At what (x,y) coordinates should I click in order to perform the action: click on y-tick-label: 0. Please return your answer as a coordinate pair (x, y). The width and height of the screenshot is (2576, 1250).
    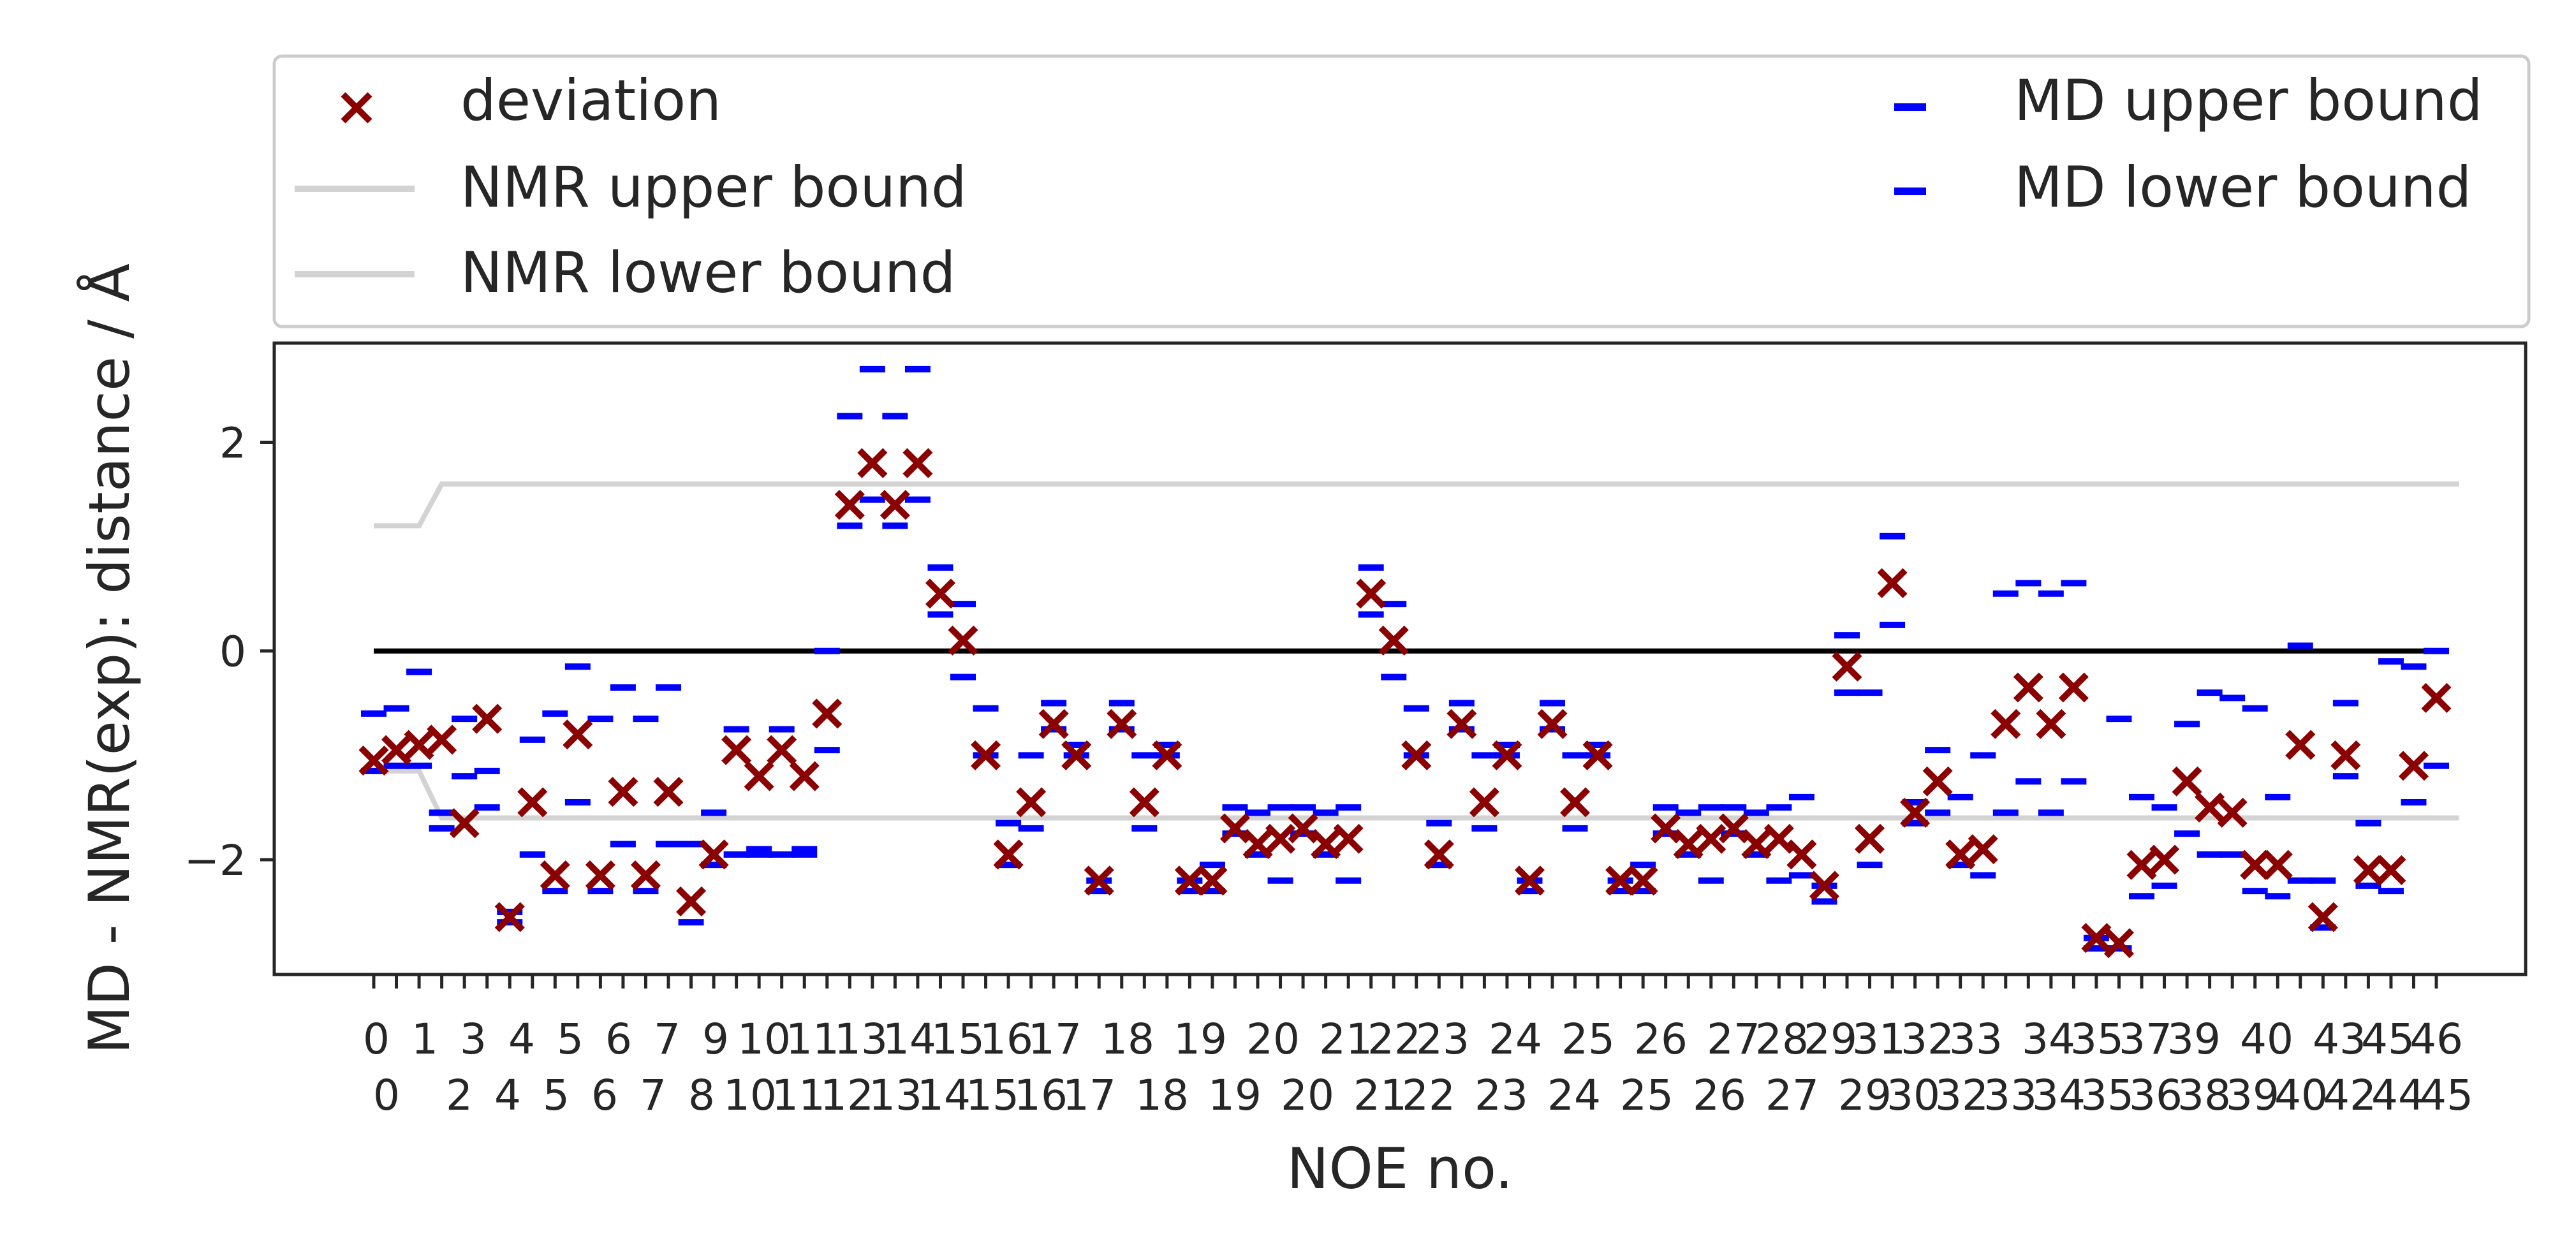
    Looking at the image, I should click on (232, 652).